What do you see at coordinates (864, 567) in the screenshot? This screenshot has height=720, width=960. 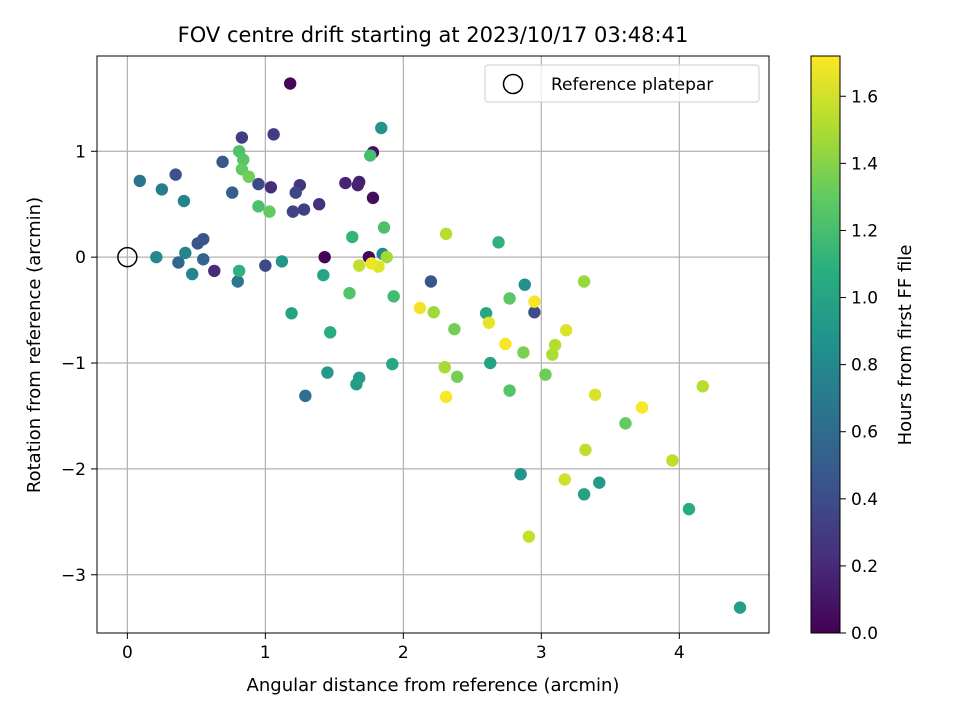 I see `colorbar-tick-label: 0.2` at bounding box center [864, 567].